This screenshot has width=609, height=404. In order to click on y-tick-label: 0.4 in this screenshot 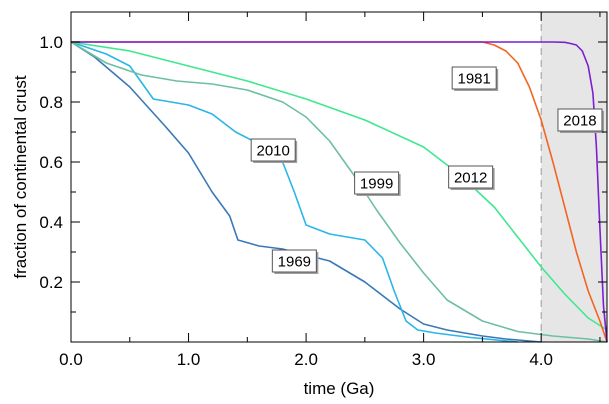, I will do `click(51, 222)`.